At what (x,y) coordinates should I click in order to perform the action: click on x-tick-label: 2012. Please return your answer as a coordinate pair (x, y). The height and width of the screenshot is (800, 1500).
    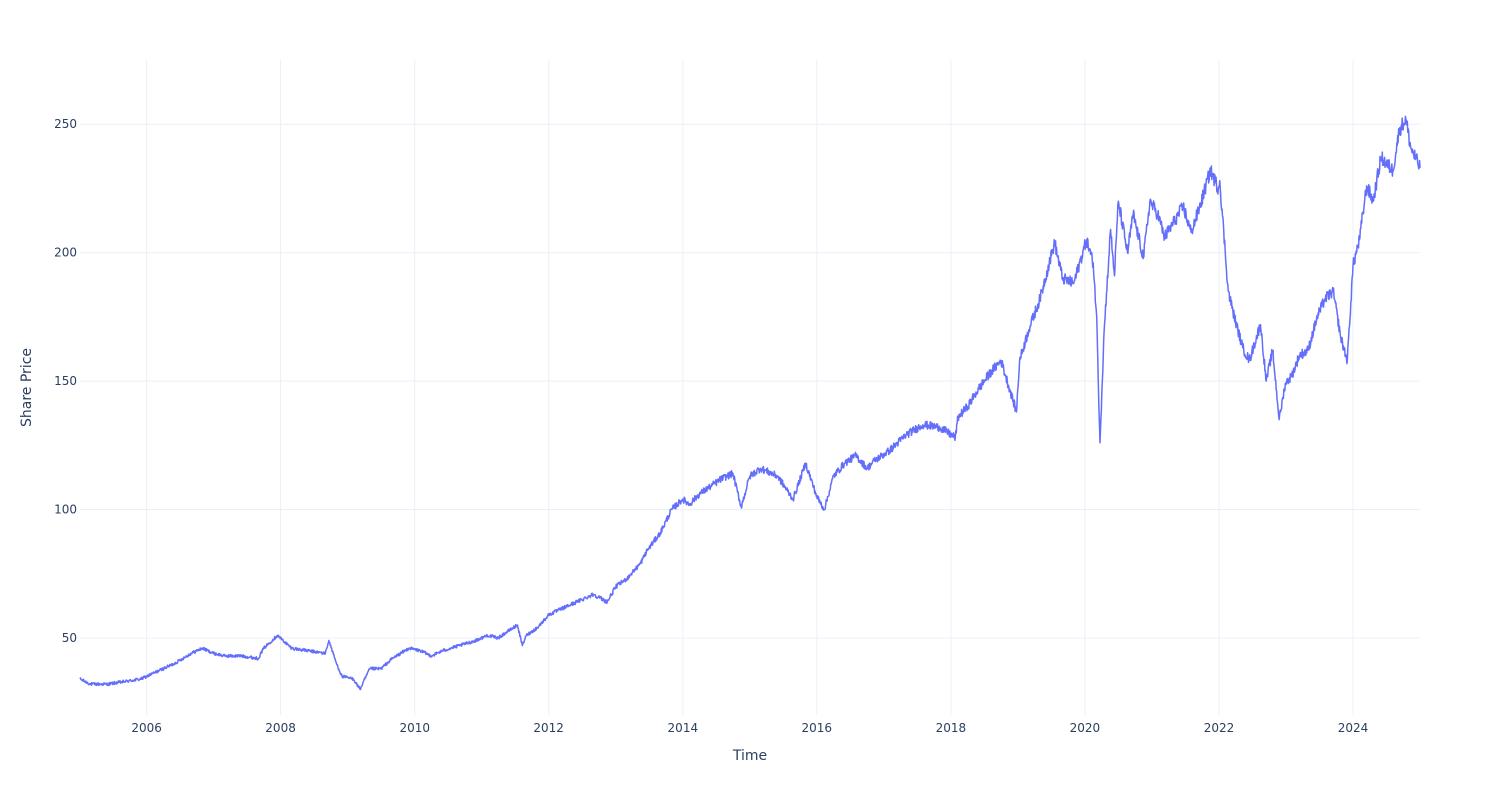
    Looking at the image, I should click on (548, 728).